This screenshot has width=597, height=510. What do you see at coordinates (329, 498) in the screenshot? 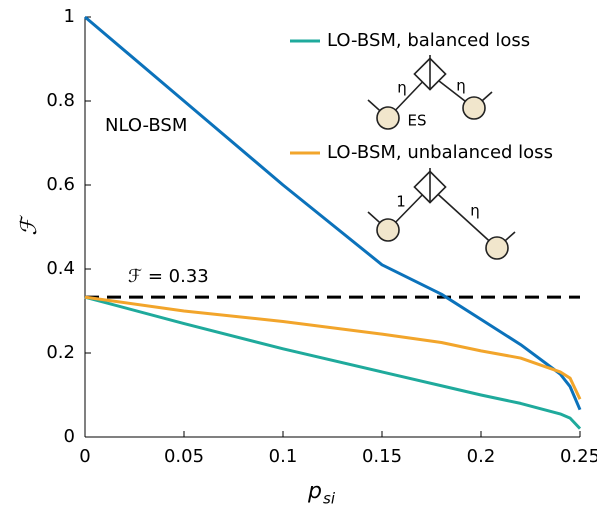
I see `x-axis-label-subscript: si` at bounding box center [329, 498].